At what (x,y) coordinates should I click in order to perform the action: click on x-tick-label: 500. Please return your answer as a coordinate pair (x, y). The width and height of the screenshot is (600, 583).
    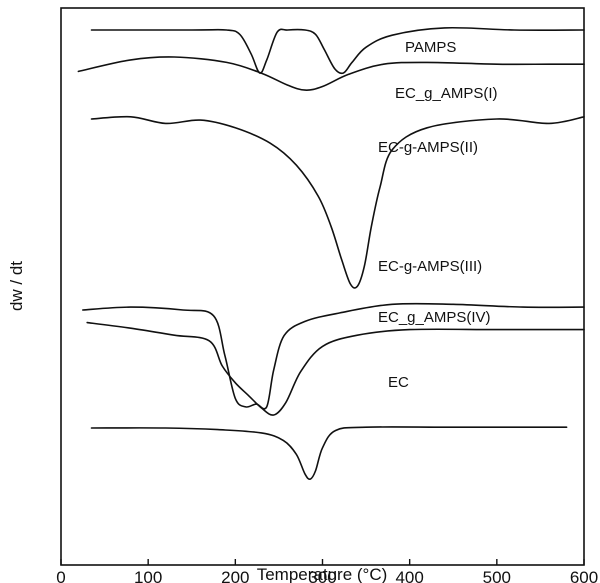
    Looking at the image, I should click on (497, 575).